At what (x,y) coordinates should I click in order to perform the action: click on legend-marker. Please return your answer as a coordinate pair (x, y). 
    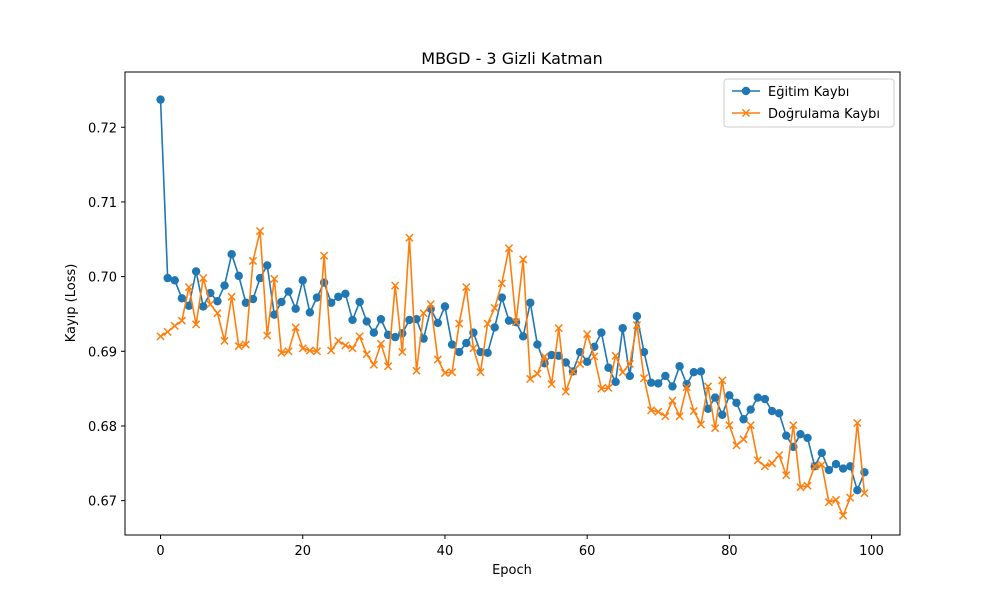
    Looking at the image, I should click on (746, 91).